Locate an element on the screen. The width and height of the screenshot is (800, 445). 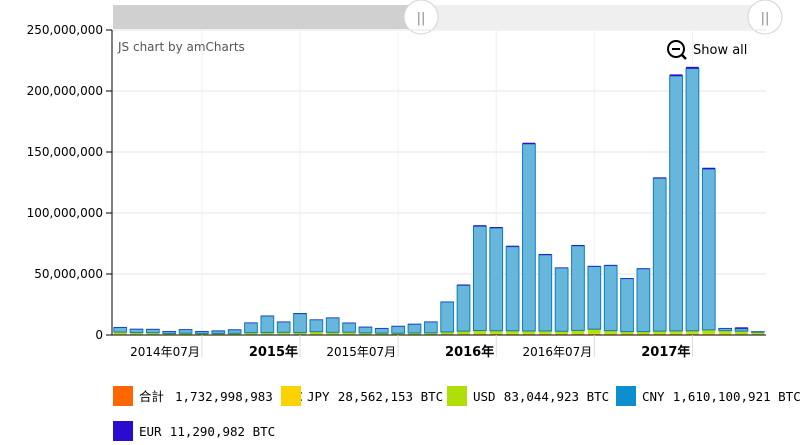
legend-item: EUR 11,290,982 BTC is located at coordinates (194, 431).